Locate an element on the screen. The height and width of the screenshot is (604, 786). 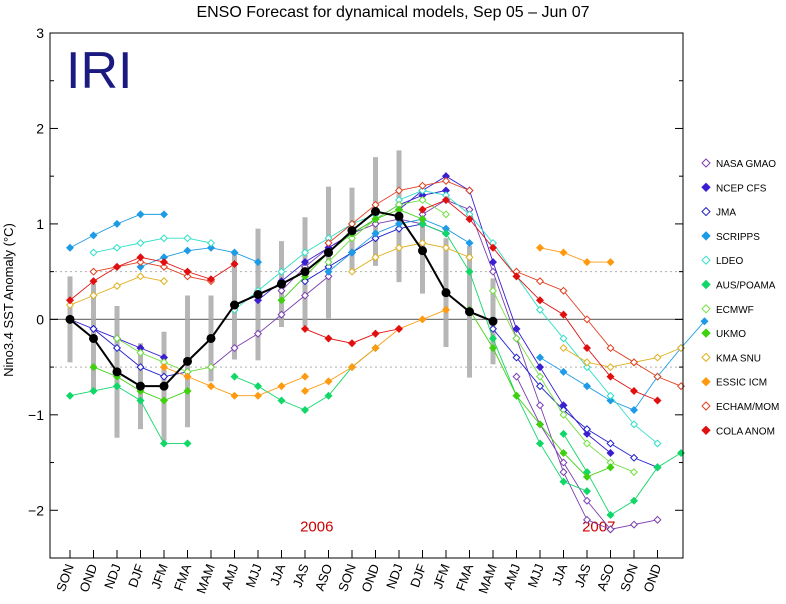
legend-label-ukmo: UKMO is located at coordinates (731, 334).